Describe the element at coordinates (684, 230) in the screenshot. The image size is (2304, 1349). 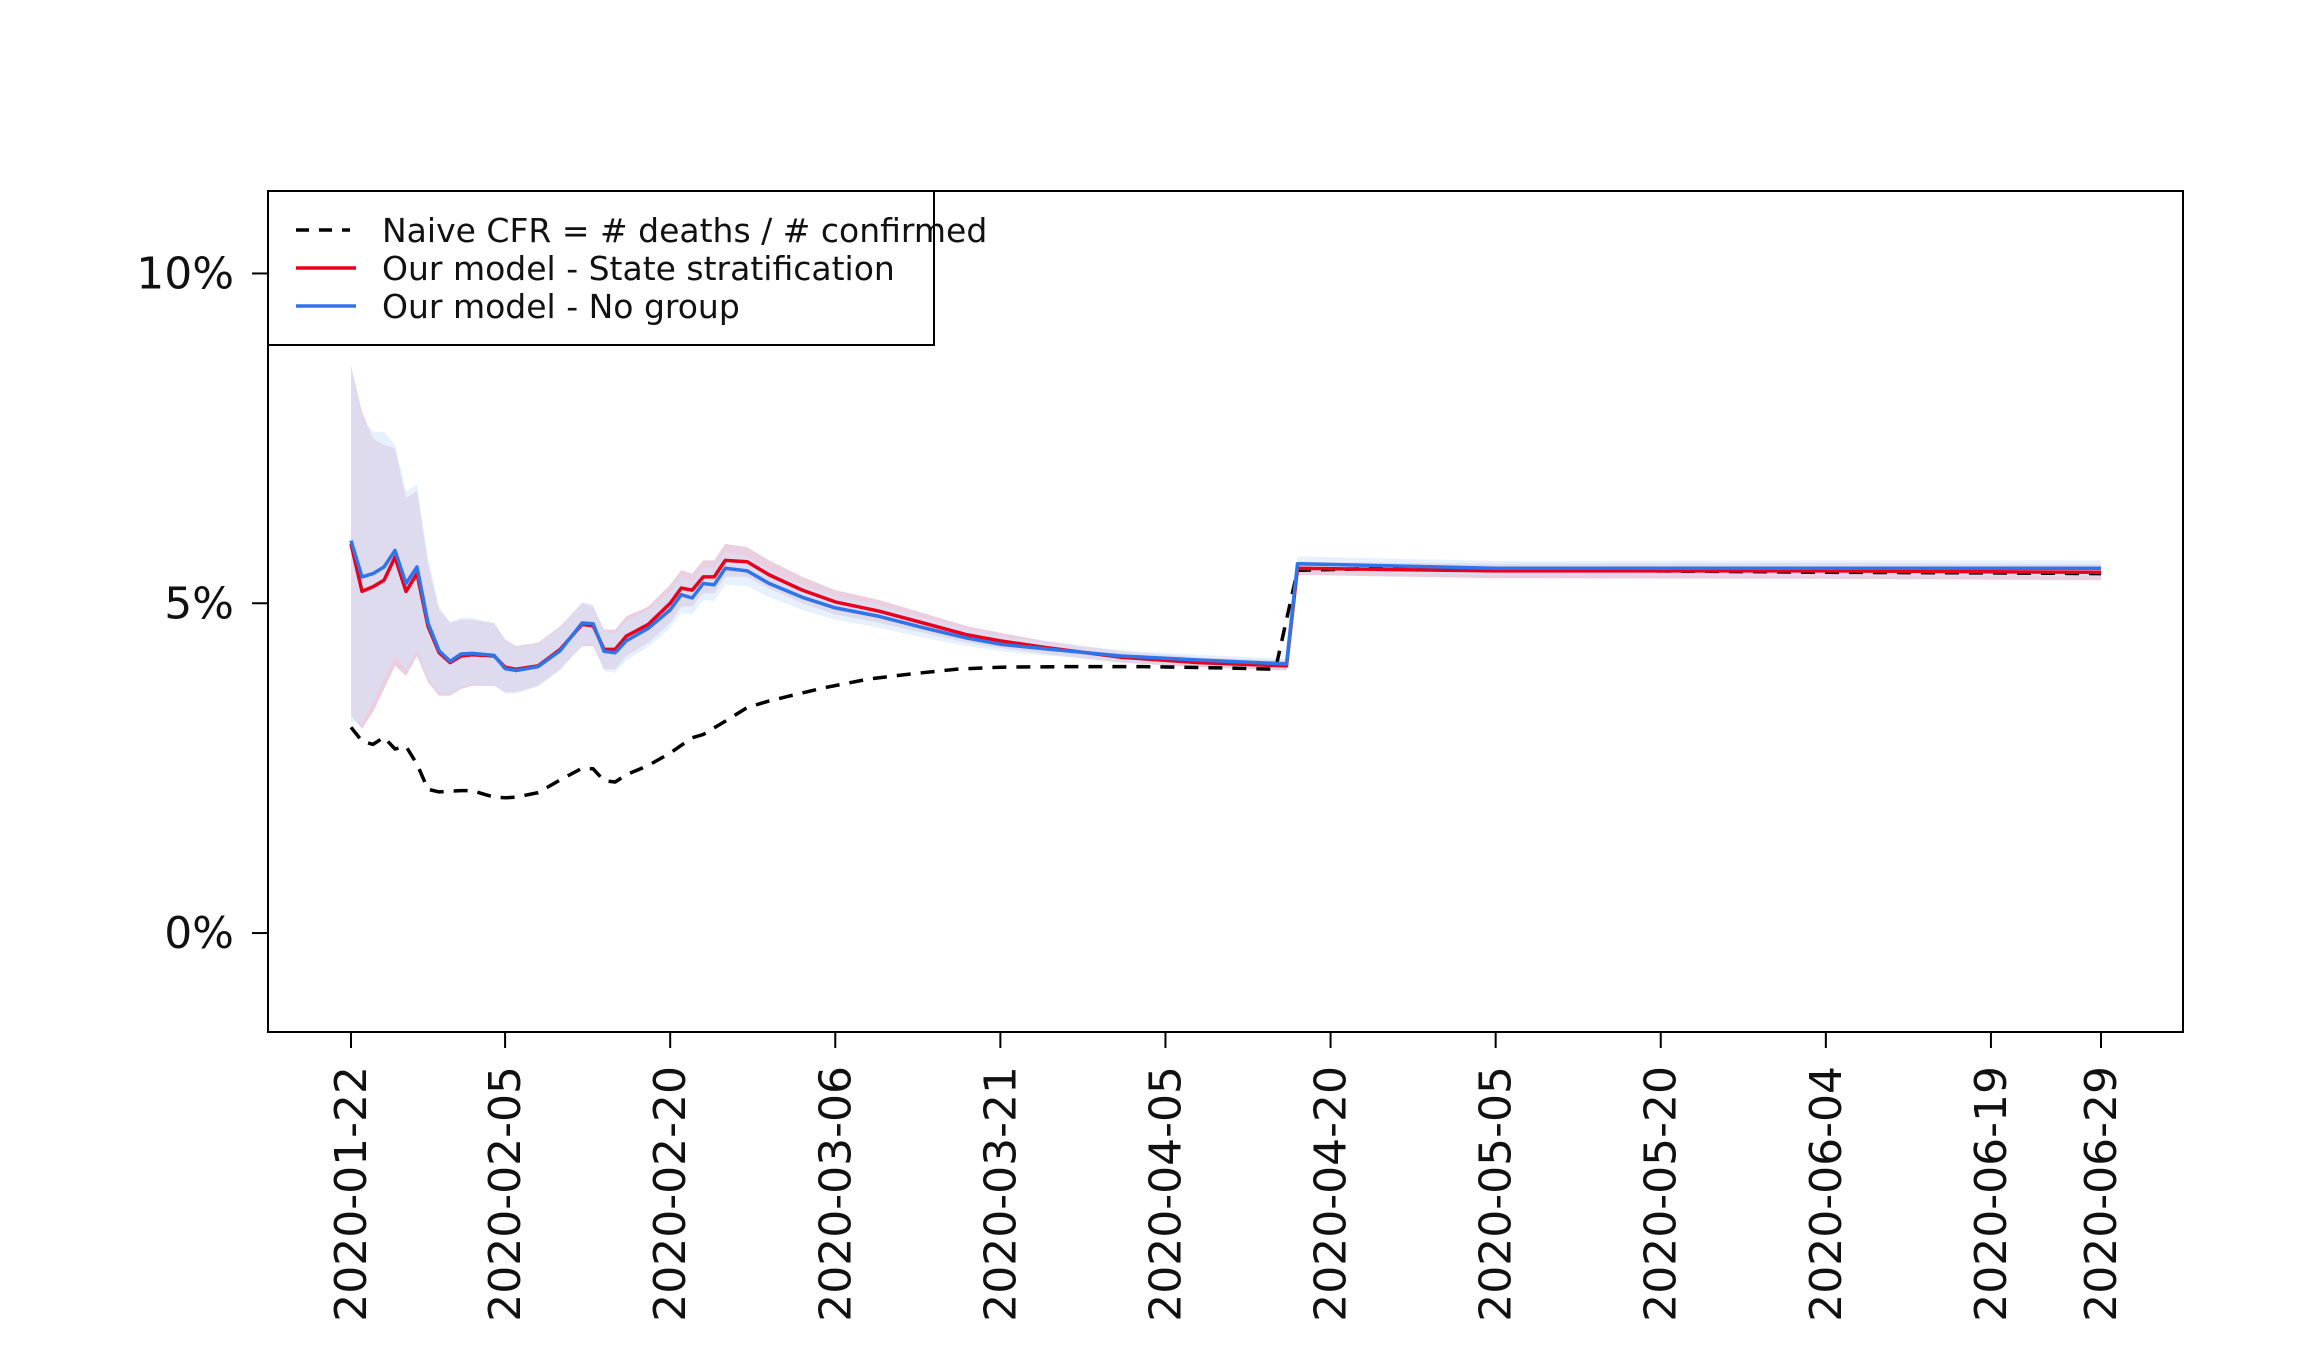
I see `legend-label-naive: Naive CFR = # deaths / # confirmed` at that location.